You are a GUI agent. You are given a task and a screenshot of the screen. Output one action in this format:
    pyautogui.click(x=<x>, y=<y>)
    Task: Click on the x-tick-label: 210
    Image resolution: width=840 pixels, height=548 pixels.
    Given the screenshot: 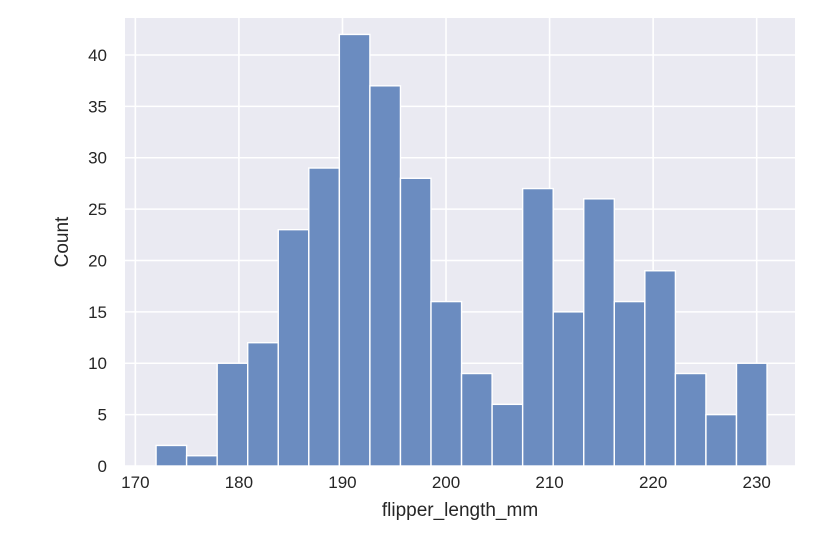 What is the action you would take?
    pyautogui.click(x=549, y=482)
    